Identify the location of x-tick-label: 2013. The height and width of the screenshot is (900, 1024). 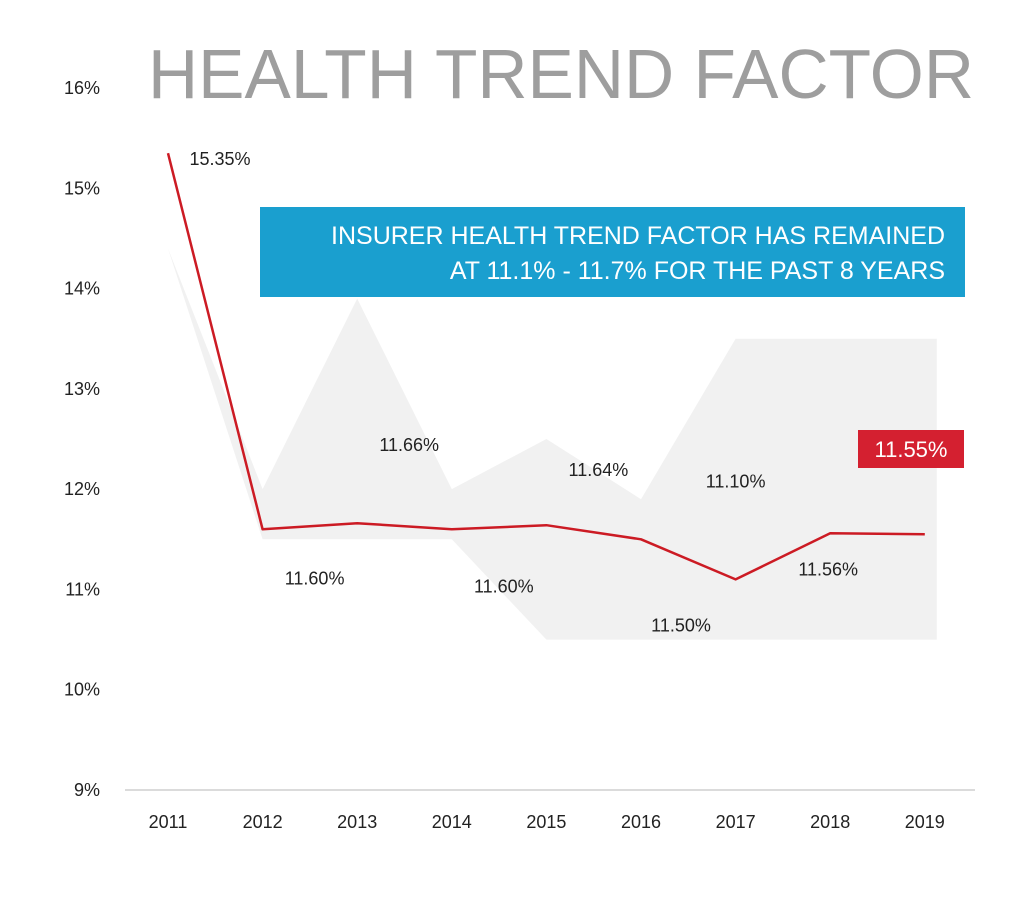
(357, 822).